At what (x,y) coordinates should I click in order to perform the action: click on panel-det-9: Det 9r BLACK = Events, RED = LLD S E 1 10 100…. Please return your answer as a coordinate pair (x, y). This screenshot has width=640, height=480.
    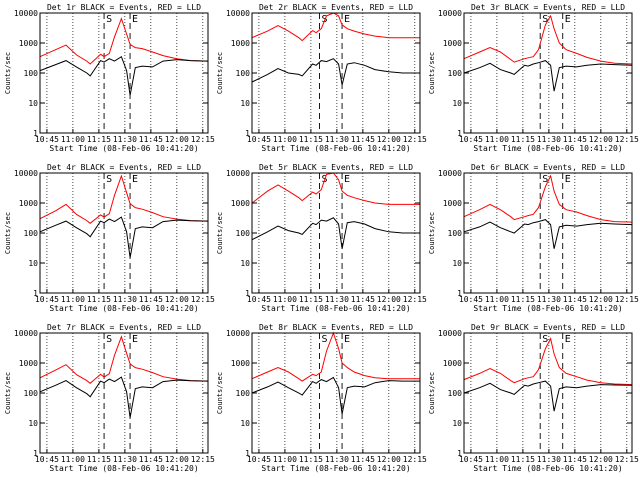
    Looking at the image, I should click on (533, 398).